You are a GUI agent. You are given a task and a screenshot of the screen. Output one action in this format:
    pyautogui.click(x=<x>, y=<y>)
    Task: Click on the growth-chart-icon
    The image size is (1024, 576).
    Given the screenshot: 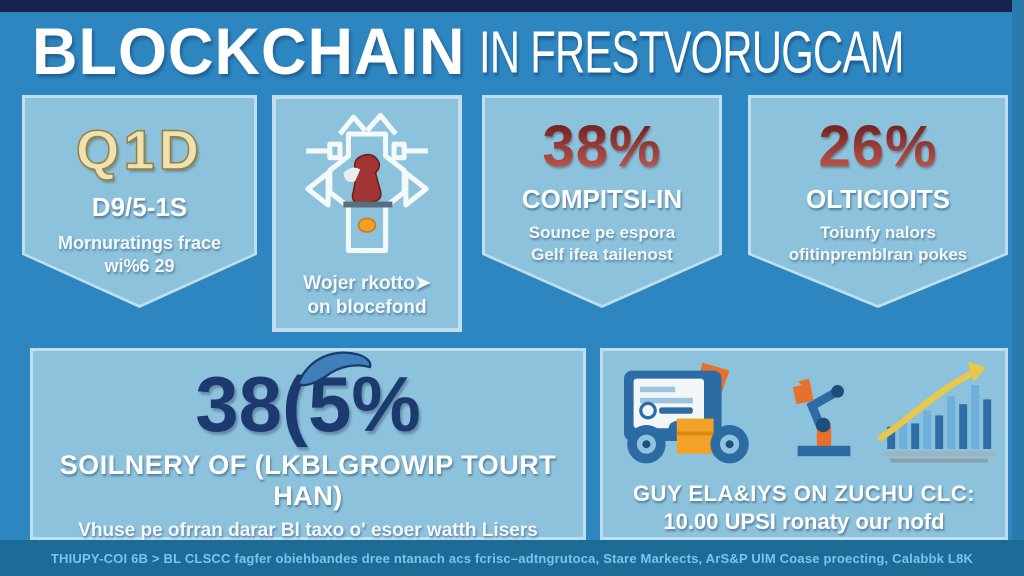 What is the action you would take?
    pyautogui.click(x=936, y=412)
    